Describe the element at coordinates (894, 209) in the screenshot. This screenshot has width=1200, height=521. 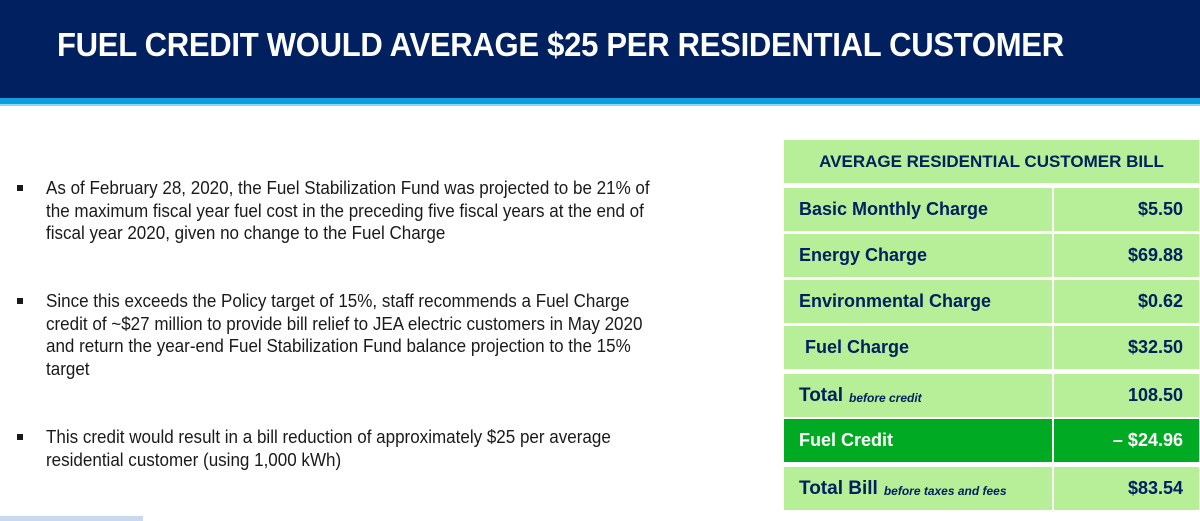
I see `row-label-text: Basic Monthly Charge` at that location.